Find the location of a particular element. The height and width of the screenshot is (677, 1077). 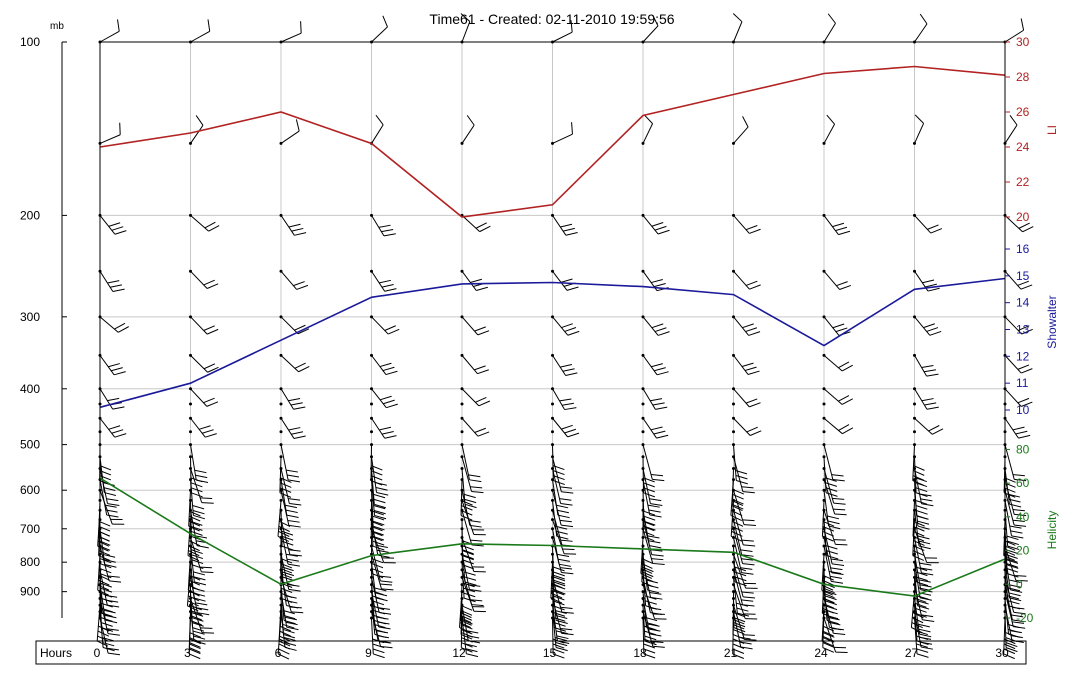

x-axis-title: Hours is located at coordinates (56, 653).